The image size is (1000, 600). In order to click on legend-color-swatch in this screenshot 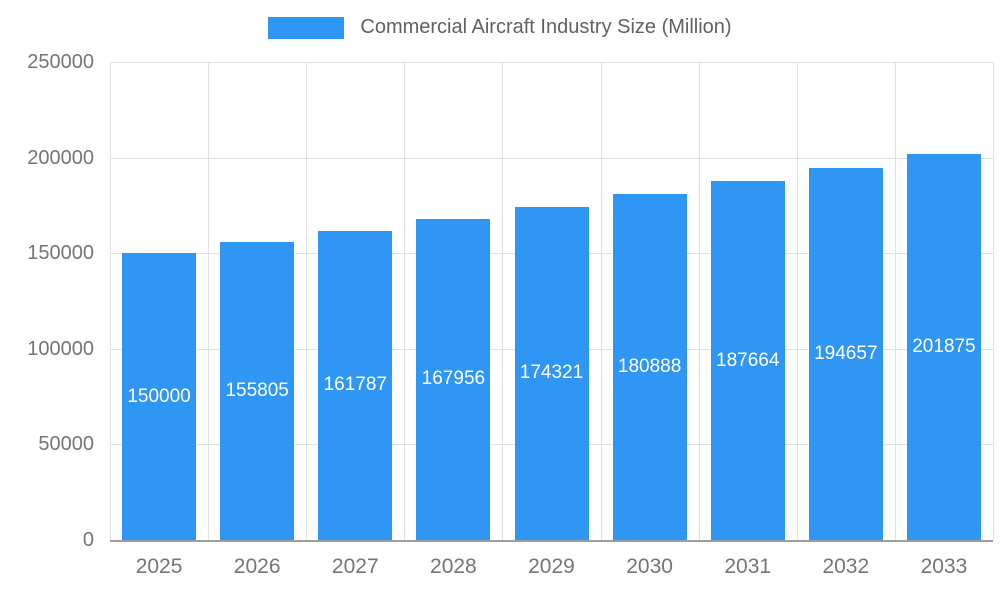, I will do `click(306, 27)`.